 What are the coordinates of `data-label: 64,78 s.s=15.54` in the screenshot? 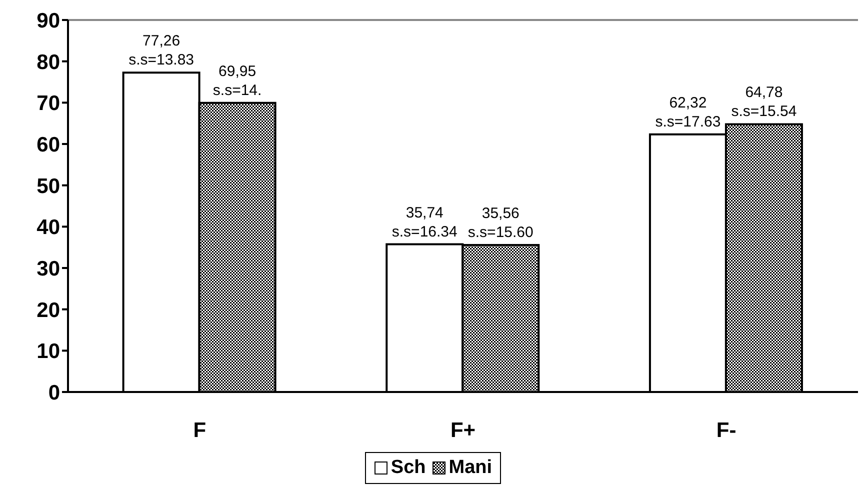 It's located at (764, 102).